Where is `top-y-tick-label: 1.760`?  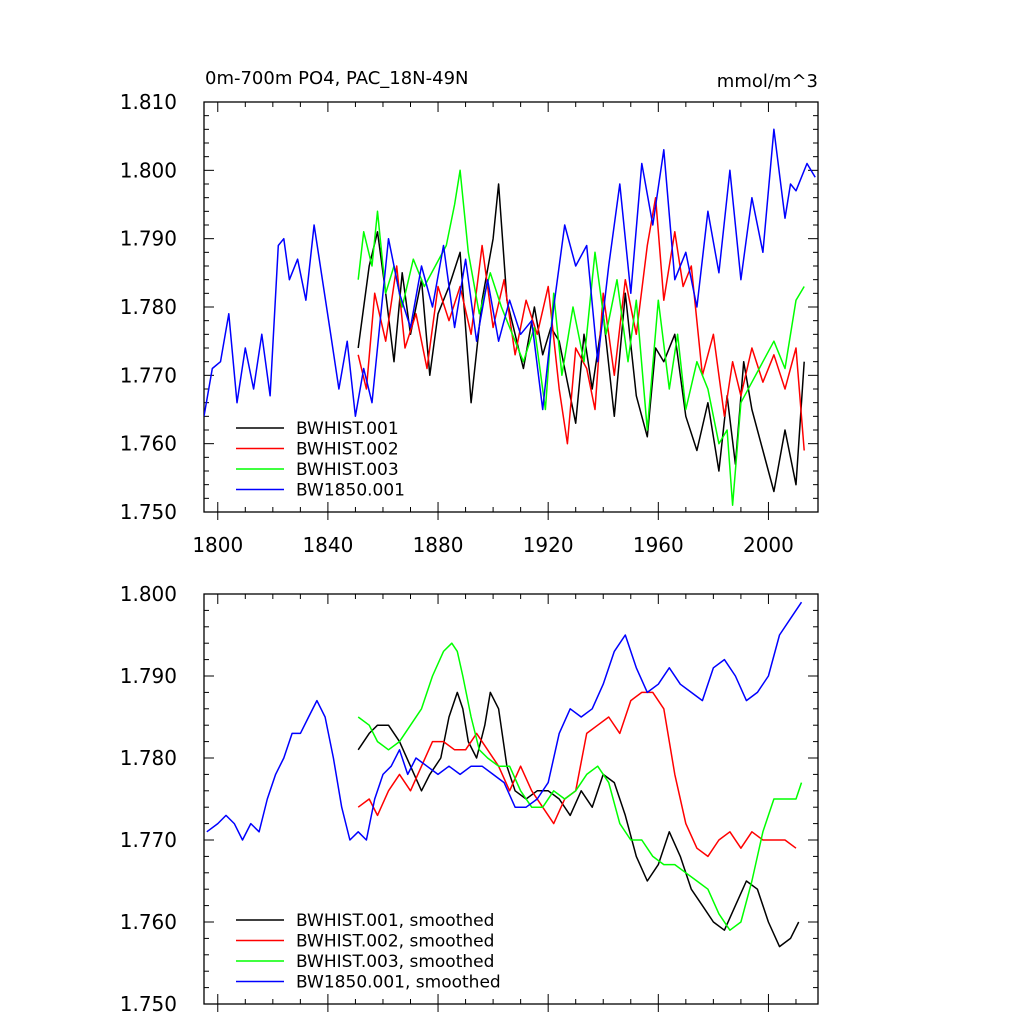
top-y-tick-label: 1.760 is located at coordinates (148, 444).